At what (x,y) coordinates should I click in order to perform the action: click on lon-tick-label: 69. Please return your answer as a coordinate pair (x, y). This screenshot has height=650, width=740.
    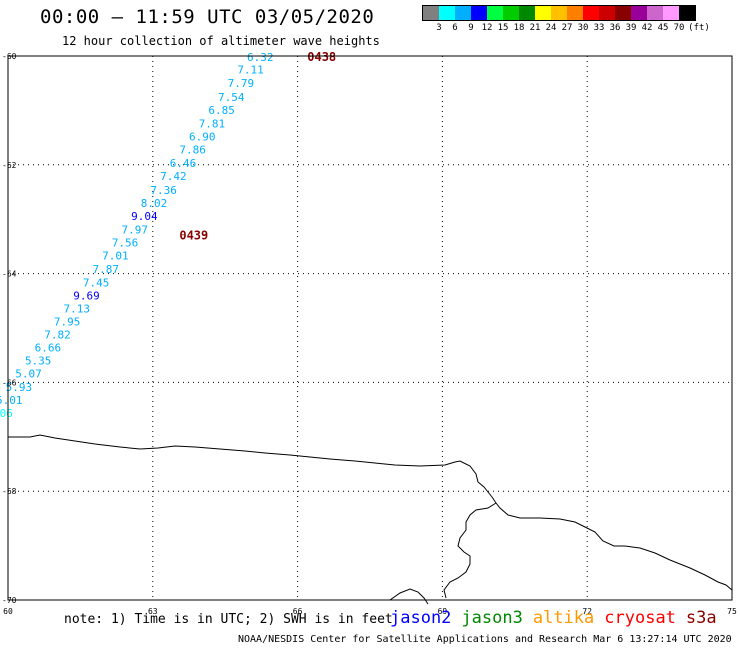
    Looking at the image, I should click on (443, 611).